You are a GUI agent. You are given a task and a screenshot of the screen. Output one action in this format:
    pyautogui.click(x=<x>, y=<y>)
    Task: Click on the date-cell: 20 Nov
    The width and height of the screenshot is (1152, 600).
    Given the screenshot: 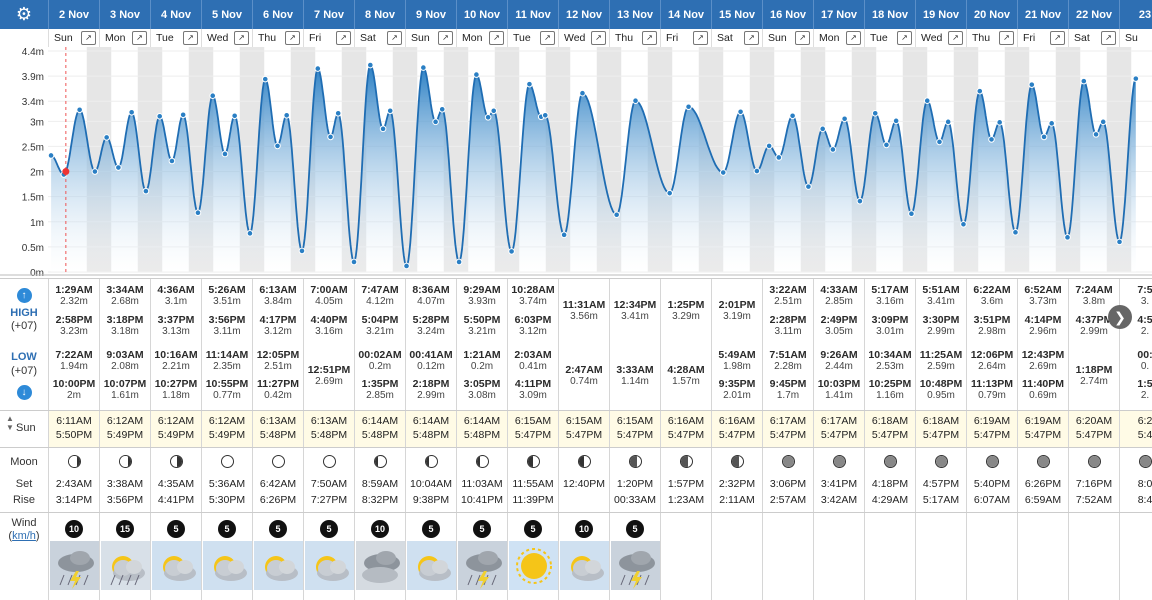 What is the action you would take?
    pyautogui.click(x=991, y=14)
    